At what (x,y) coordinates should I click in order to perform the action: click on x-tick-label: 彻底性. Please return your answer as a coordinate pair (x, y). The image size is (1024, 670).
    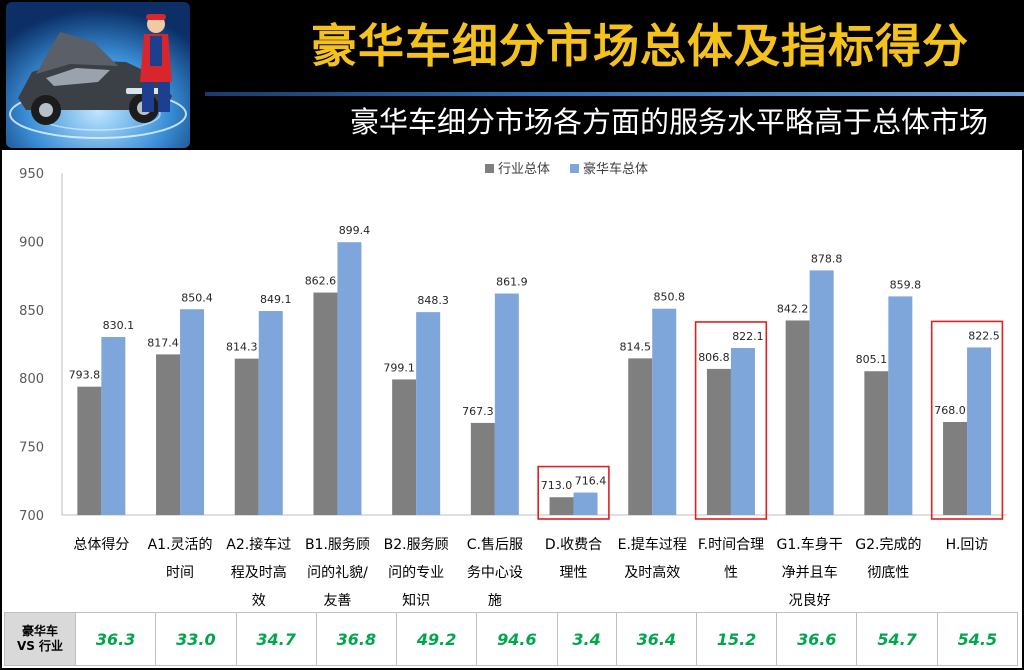
    Looking at the image, I should click on (888, 573).